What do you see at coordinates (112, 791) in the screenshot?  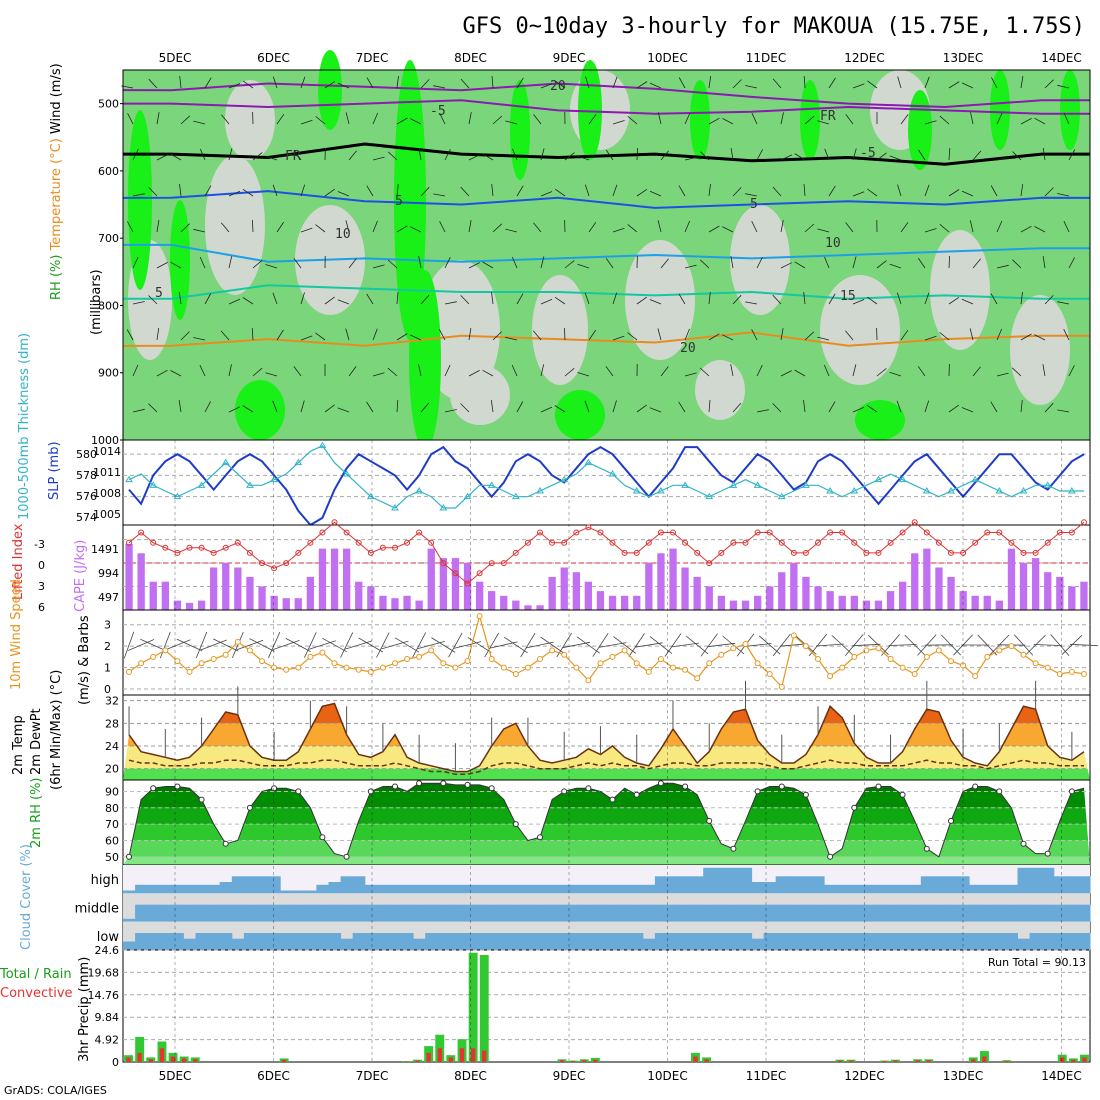 I see `rh-tick: 90` at bounding box center [112, 791].